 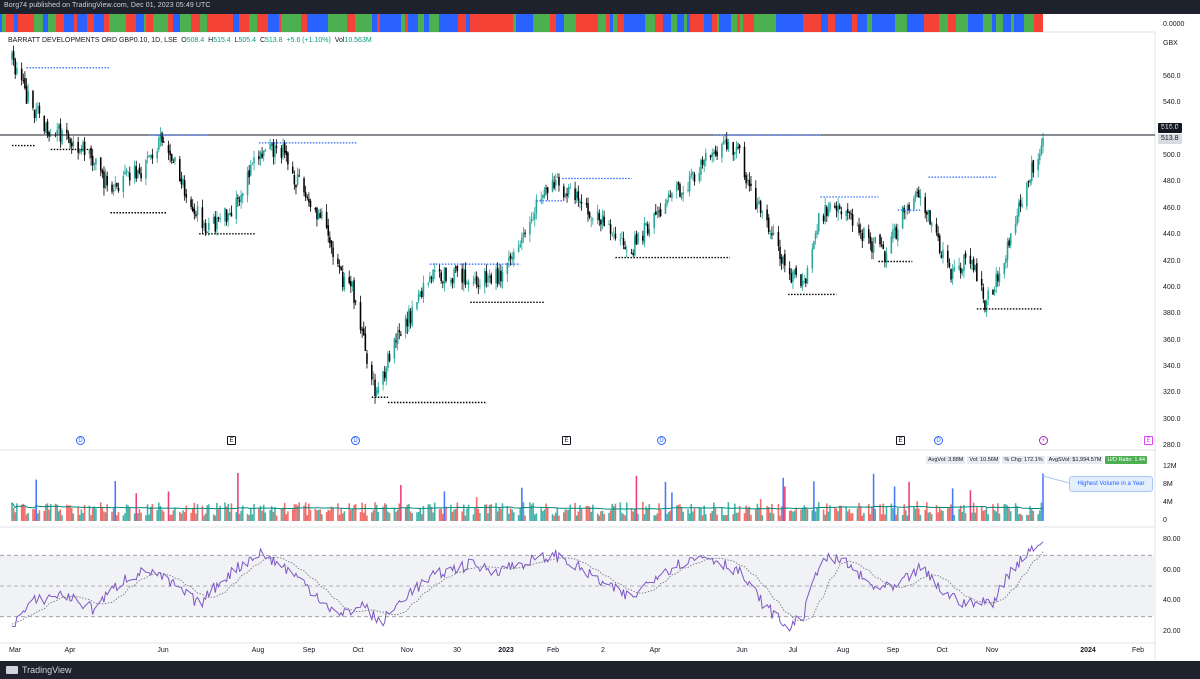 What do you see at coordinates (1172, 103) in the screenshot?
I see `price-tick-label: 540.0` at bounding box center [1172, 103].